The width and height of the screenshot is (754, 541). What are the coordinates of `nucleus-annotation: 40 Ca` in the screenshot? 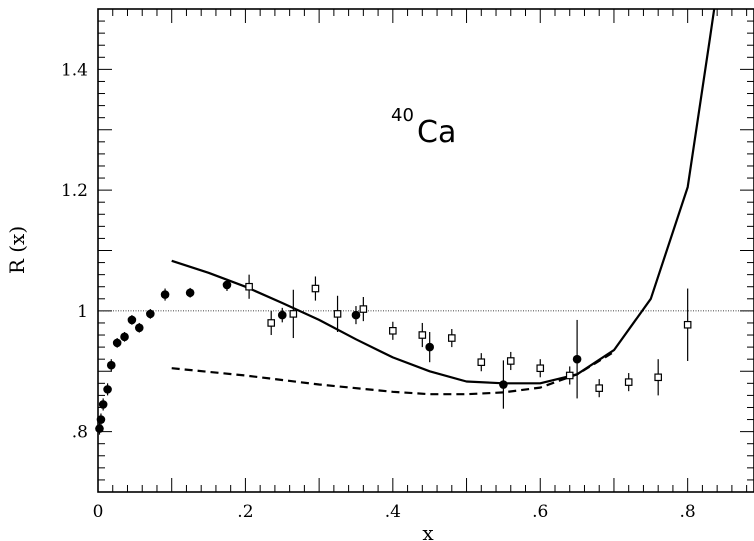 It's located at (423, 127).